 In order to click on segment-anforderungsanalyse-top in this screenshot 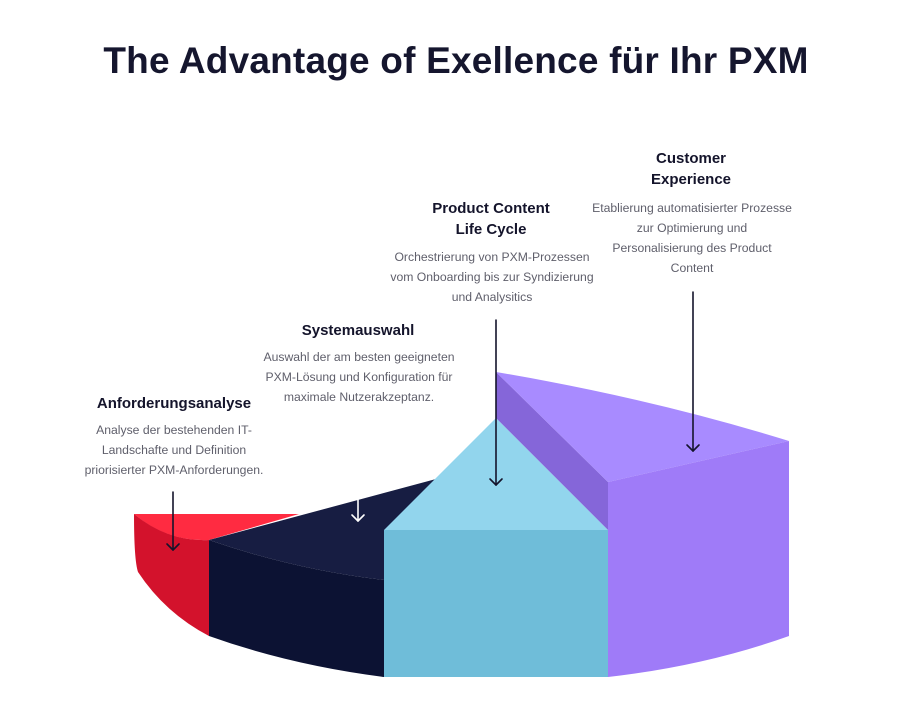, I will do `click(216, 527)`.